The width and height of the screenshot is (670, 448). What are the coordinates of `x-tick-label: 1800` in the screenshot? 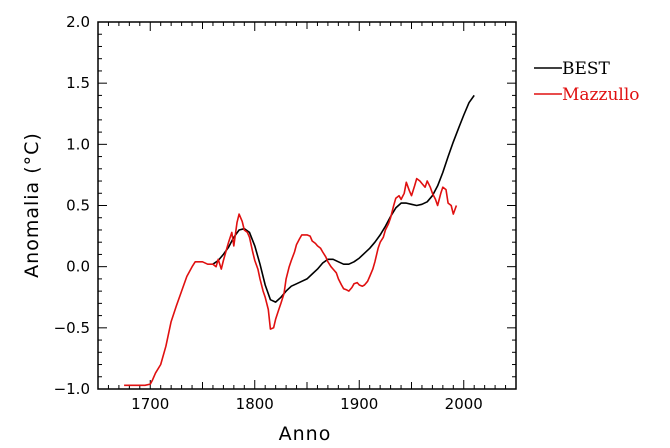 It's located at (255, 404).